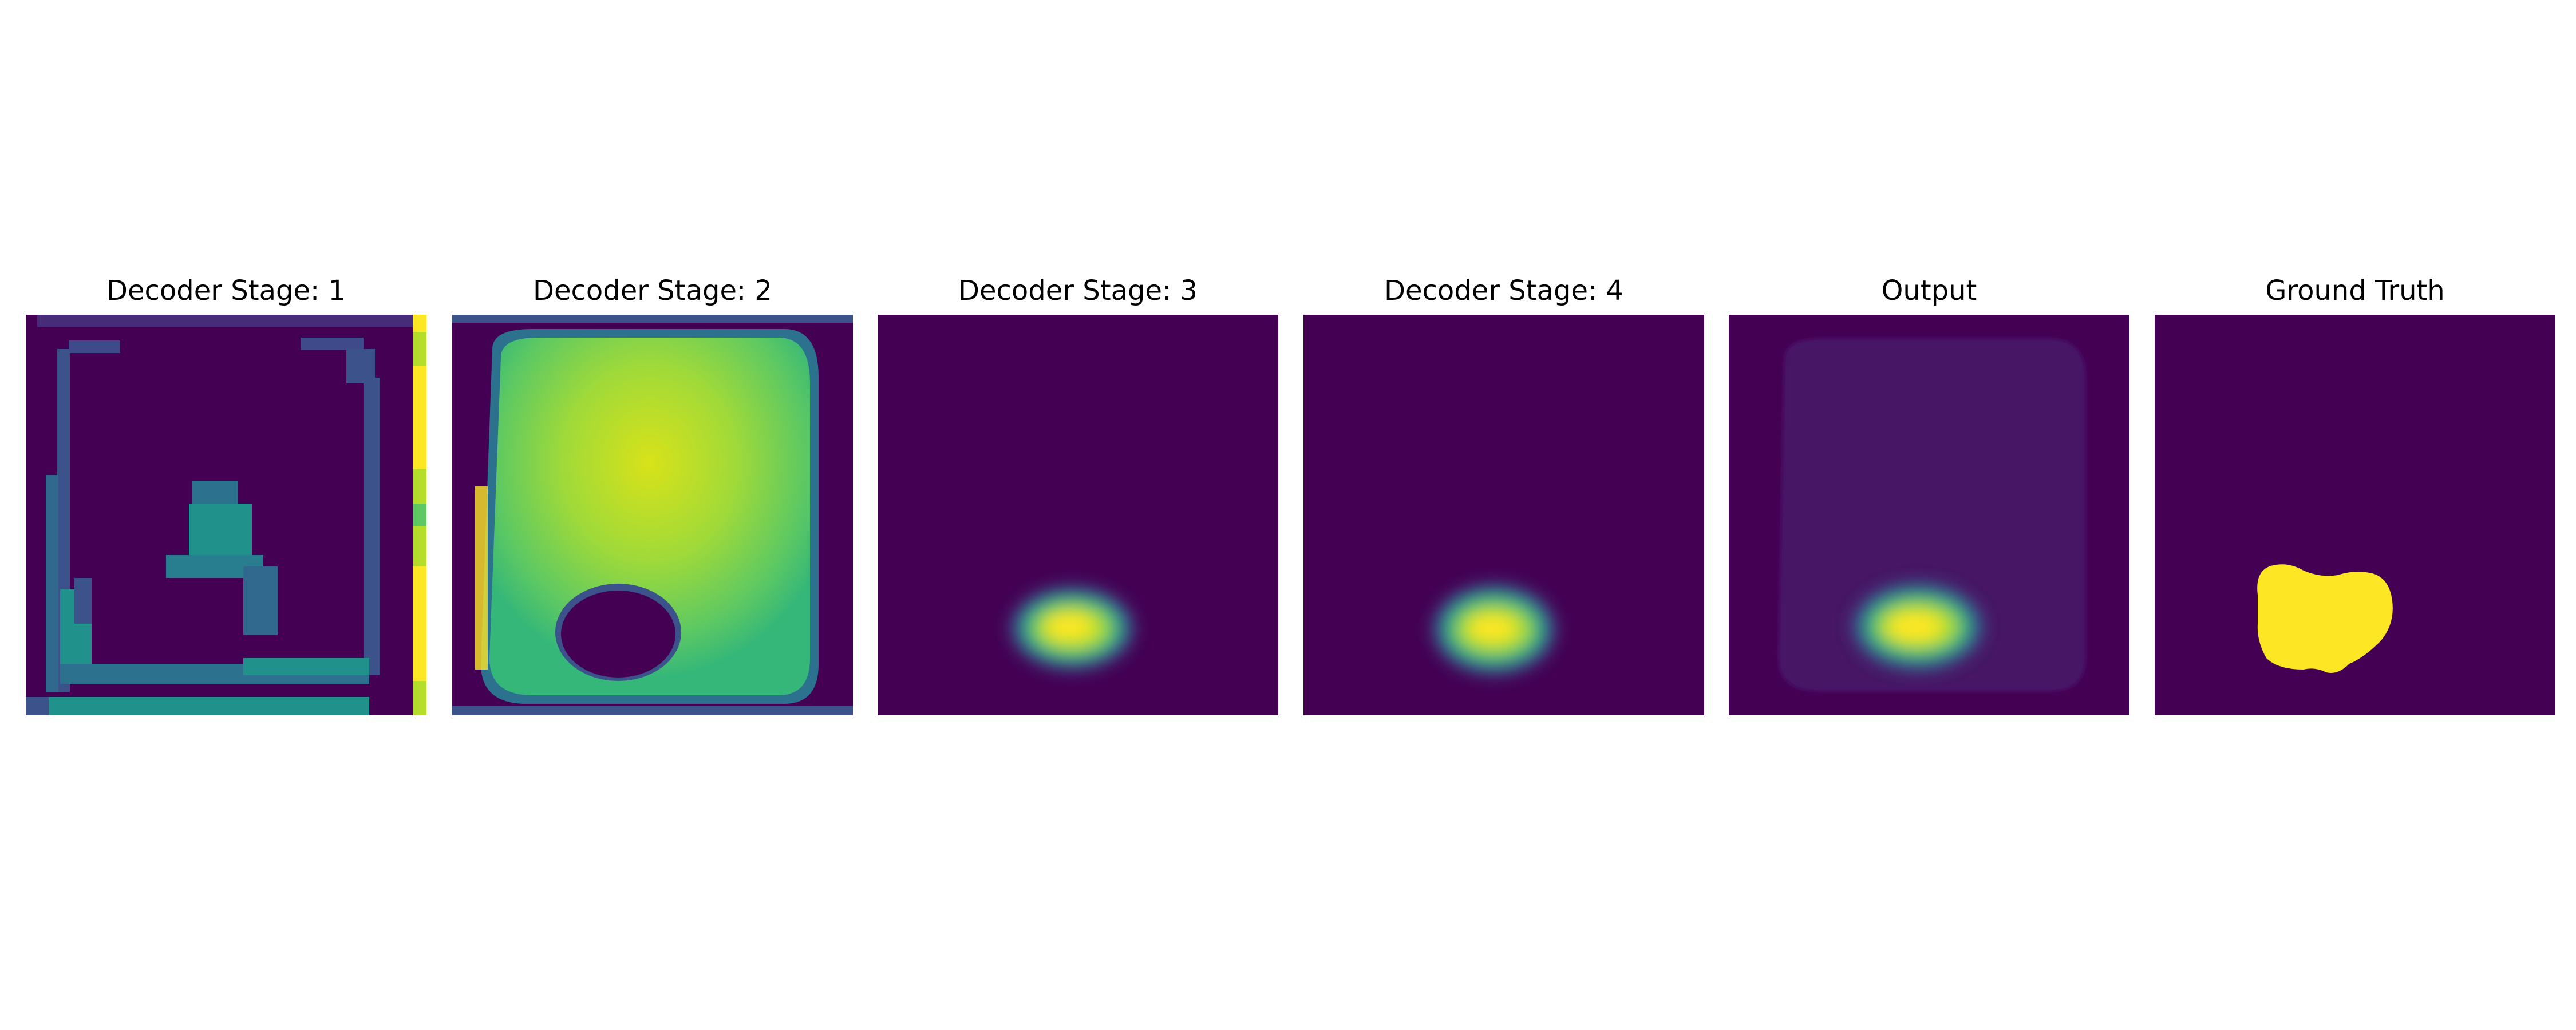 The width and height of the screenshot is (2576, 1030). Describe the element at coordinates (2355, 291) in the screenshot. I see `panel-title-ground-truth: Ground Truth` at that location.